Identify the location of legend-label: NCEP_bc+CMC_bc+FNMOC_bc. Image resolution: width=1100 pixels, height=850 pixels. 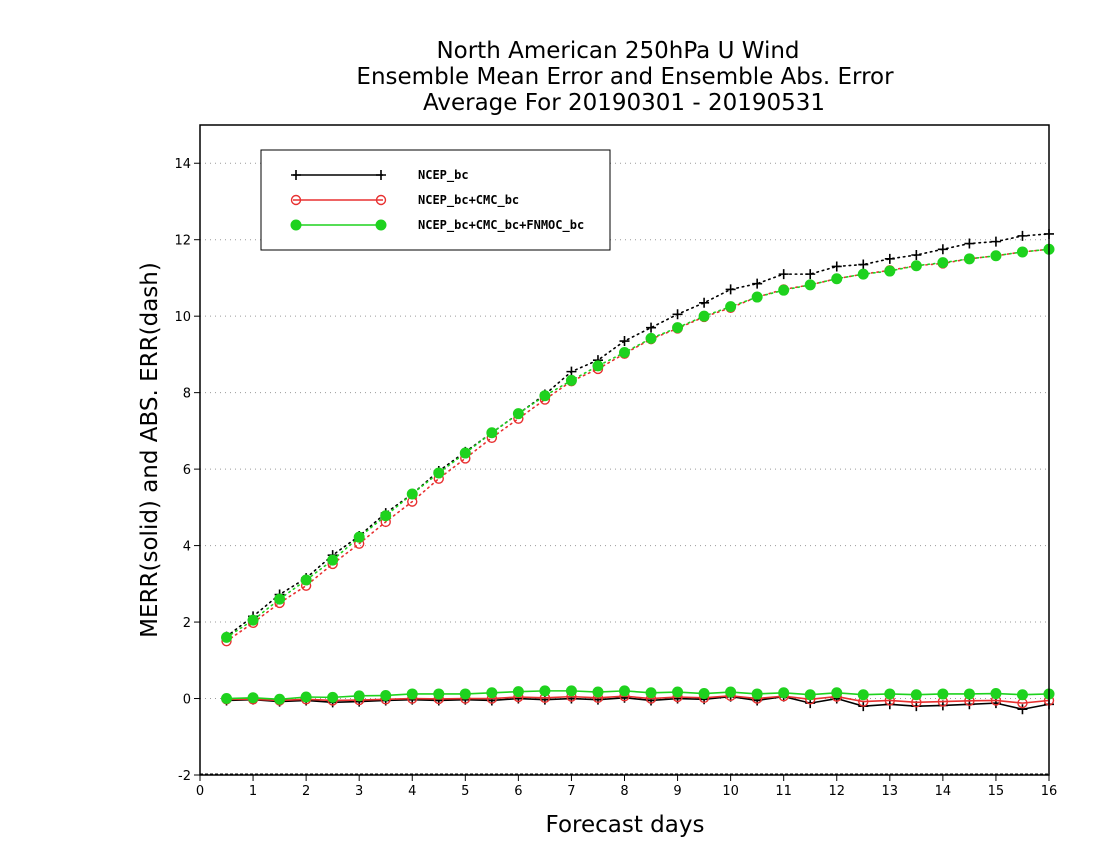
(501, 225).